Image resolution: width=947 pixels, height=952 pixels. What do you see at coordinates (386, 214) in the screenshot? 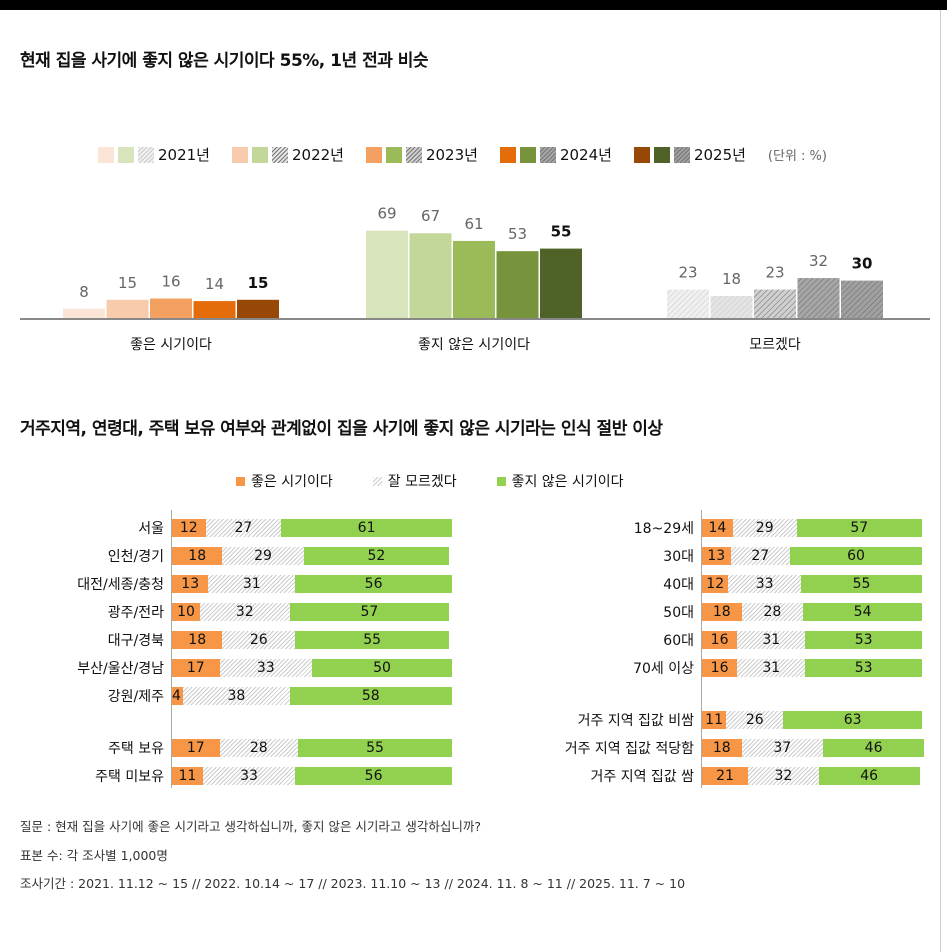
I see `data-label: 69` at bounding box center [386, 214].